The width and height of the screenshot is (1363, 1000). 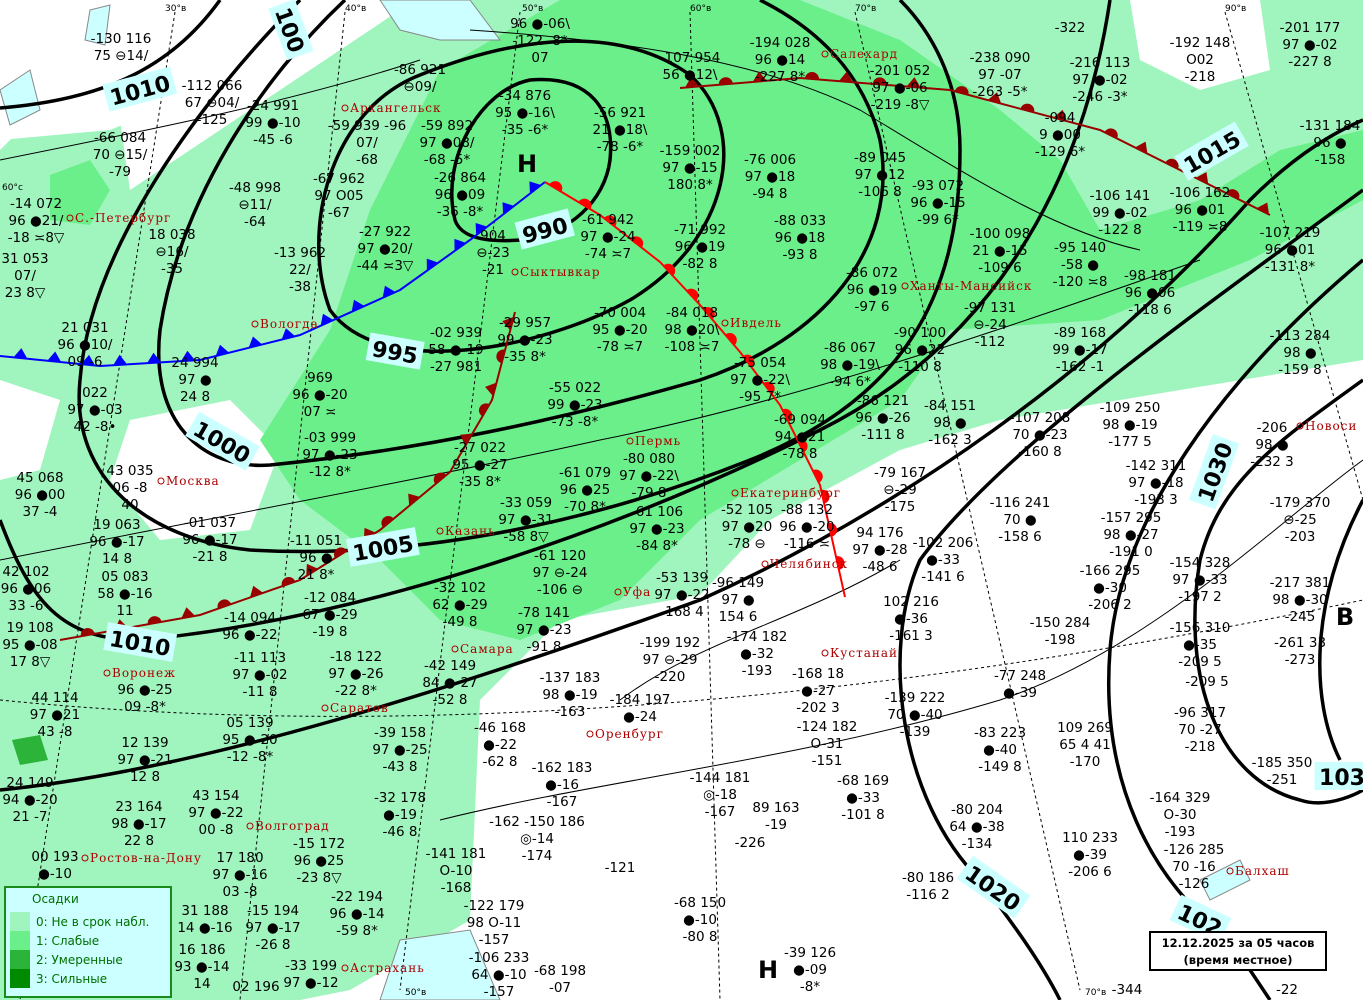 I want to click on white-area-west, so click(x=30, y=430).